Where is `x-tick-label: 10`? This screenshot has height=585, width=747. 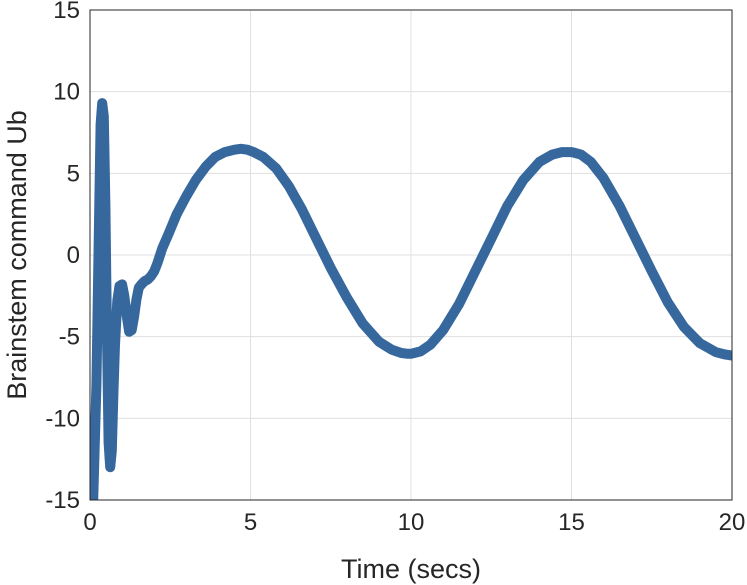 x-tick-label: 10 is located at coordinates (411, 522).